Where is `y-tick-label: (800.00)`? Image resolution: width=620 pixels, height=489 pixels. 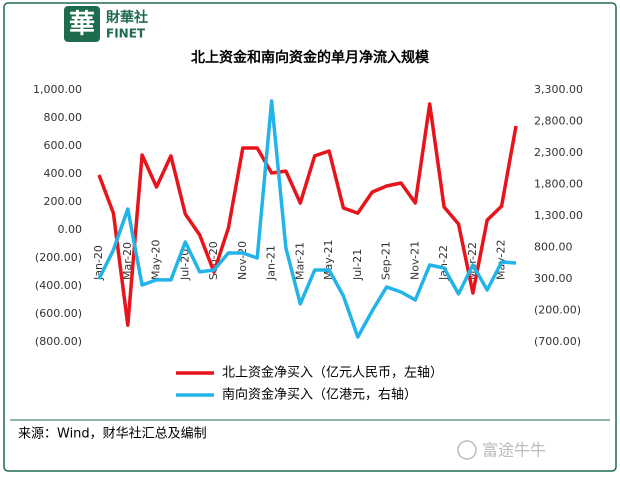
y-tick-label: (800.00) is located at coordinates (58, 341).